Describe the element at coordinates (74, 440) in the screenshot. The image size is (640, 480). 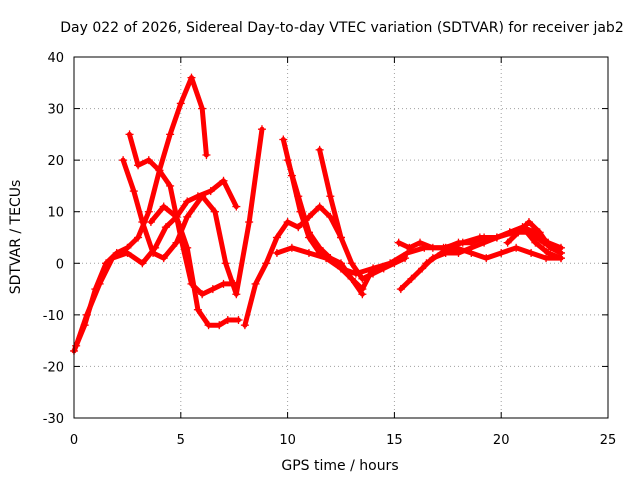
I see `x-tick-label: 0` at that location.